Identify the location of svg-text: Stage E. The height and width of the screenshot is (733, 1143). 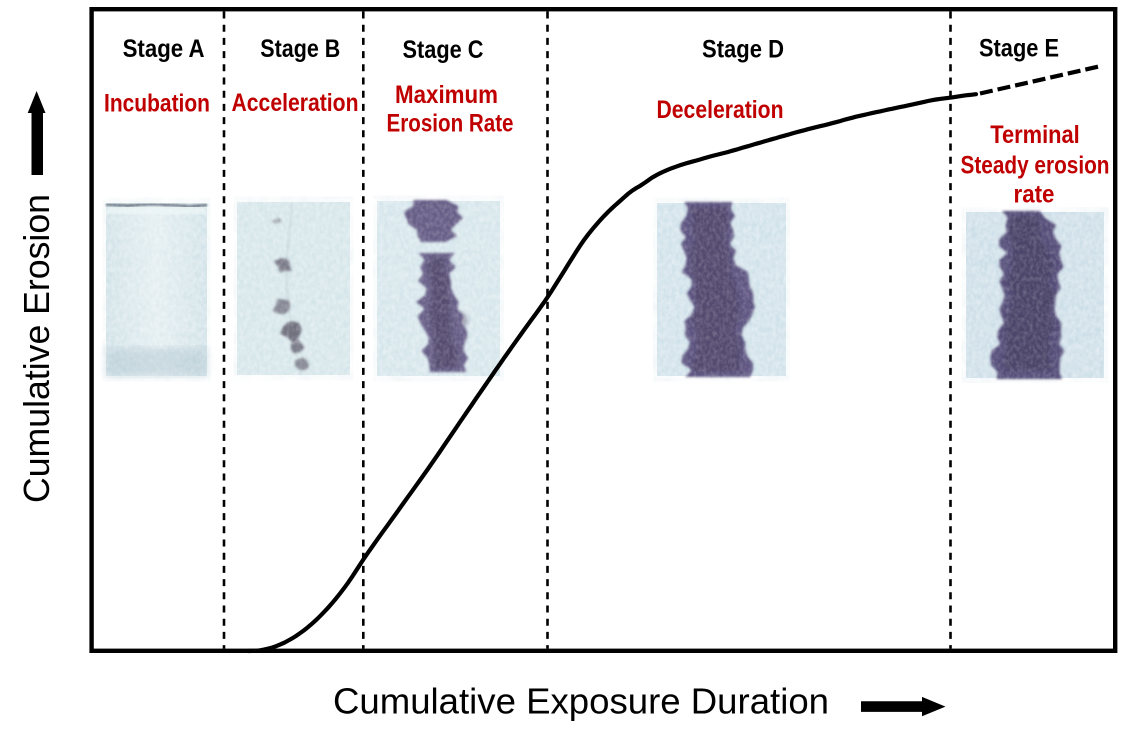
(1019, 49).